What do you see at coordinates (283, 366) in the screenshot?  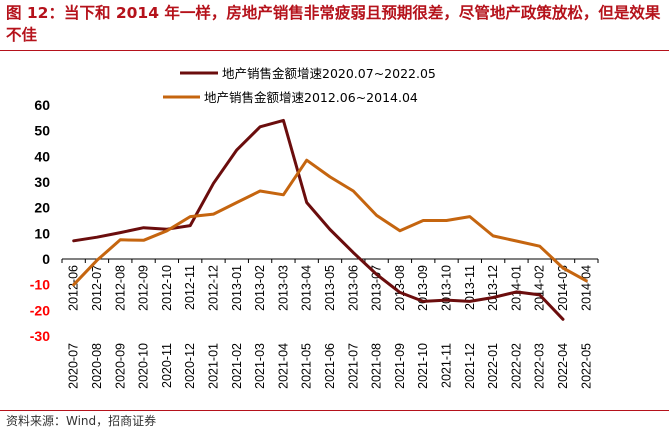 I see `outer-category-label: 2021-04` at bounding box center [283, 366].